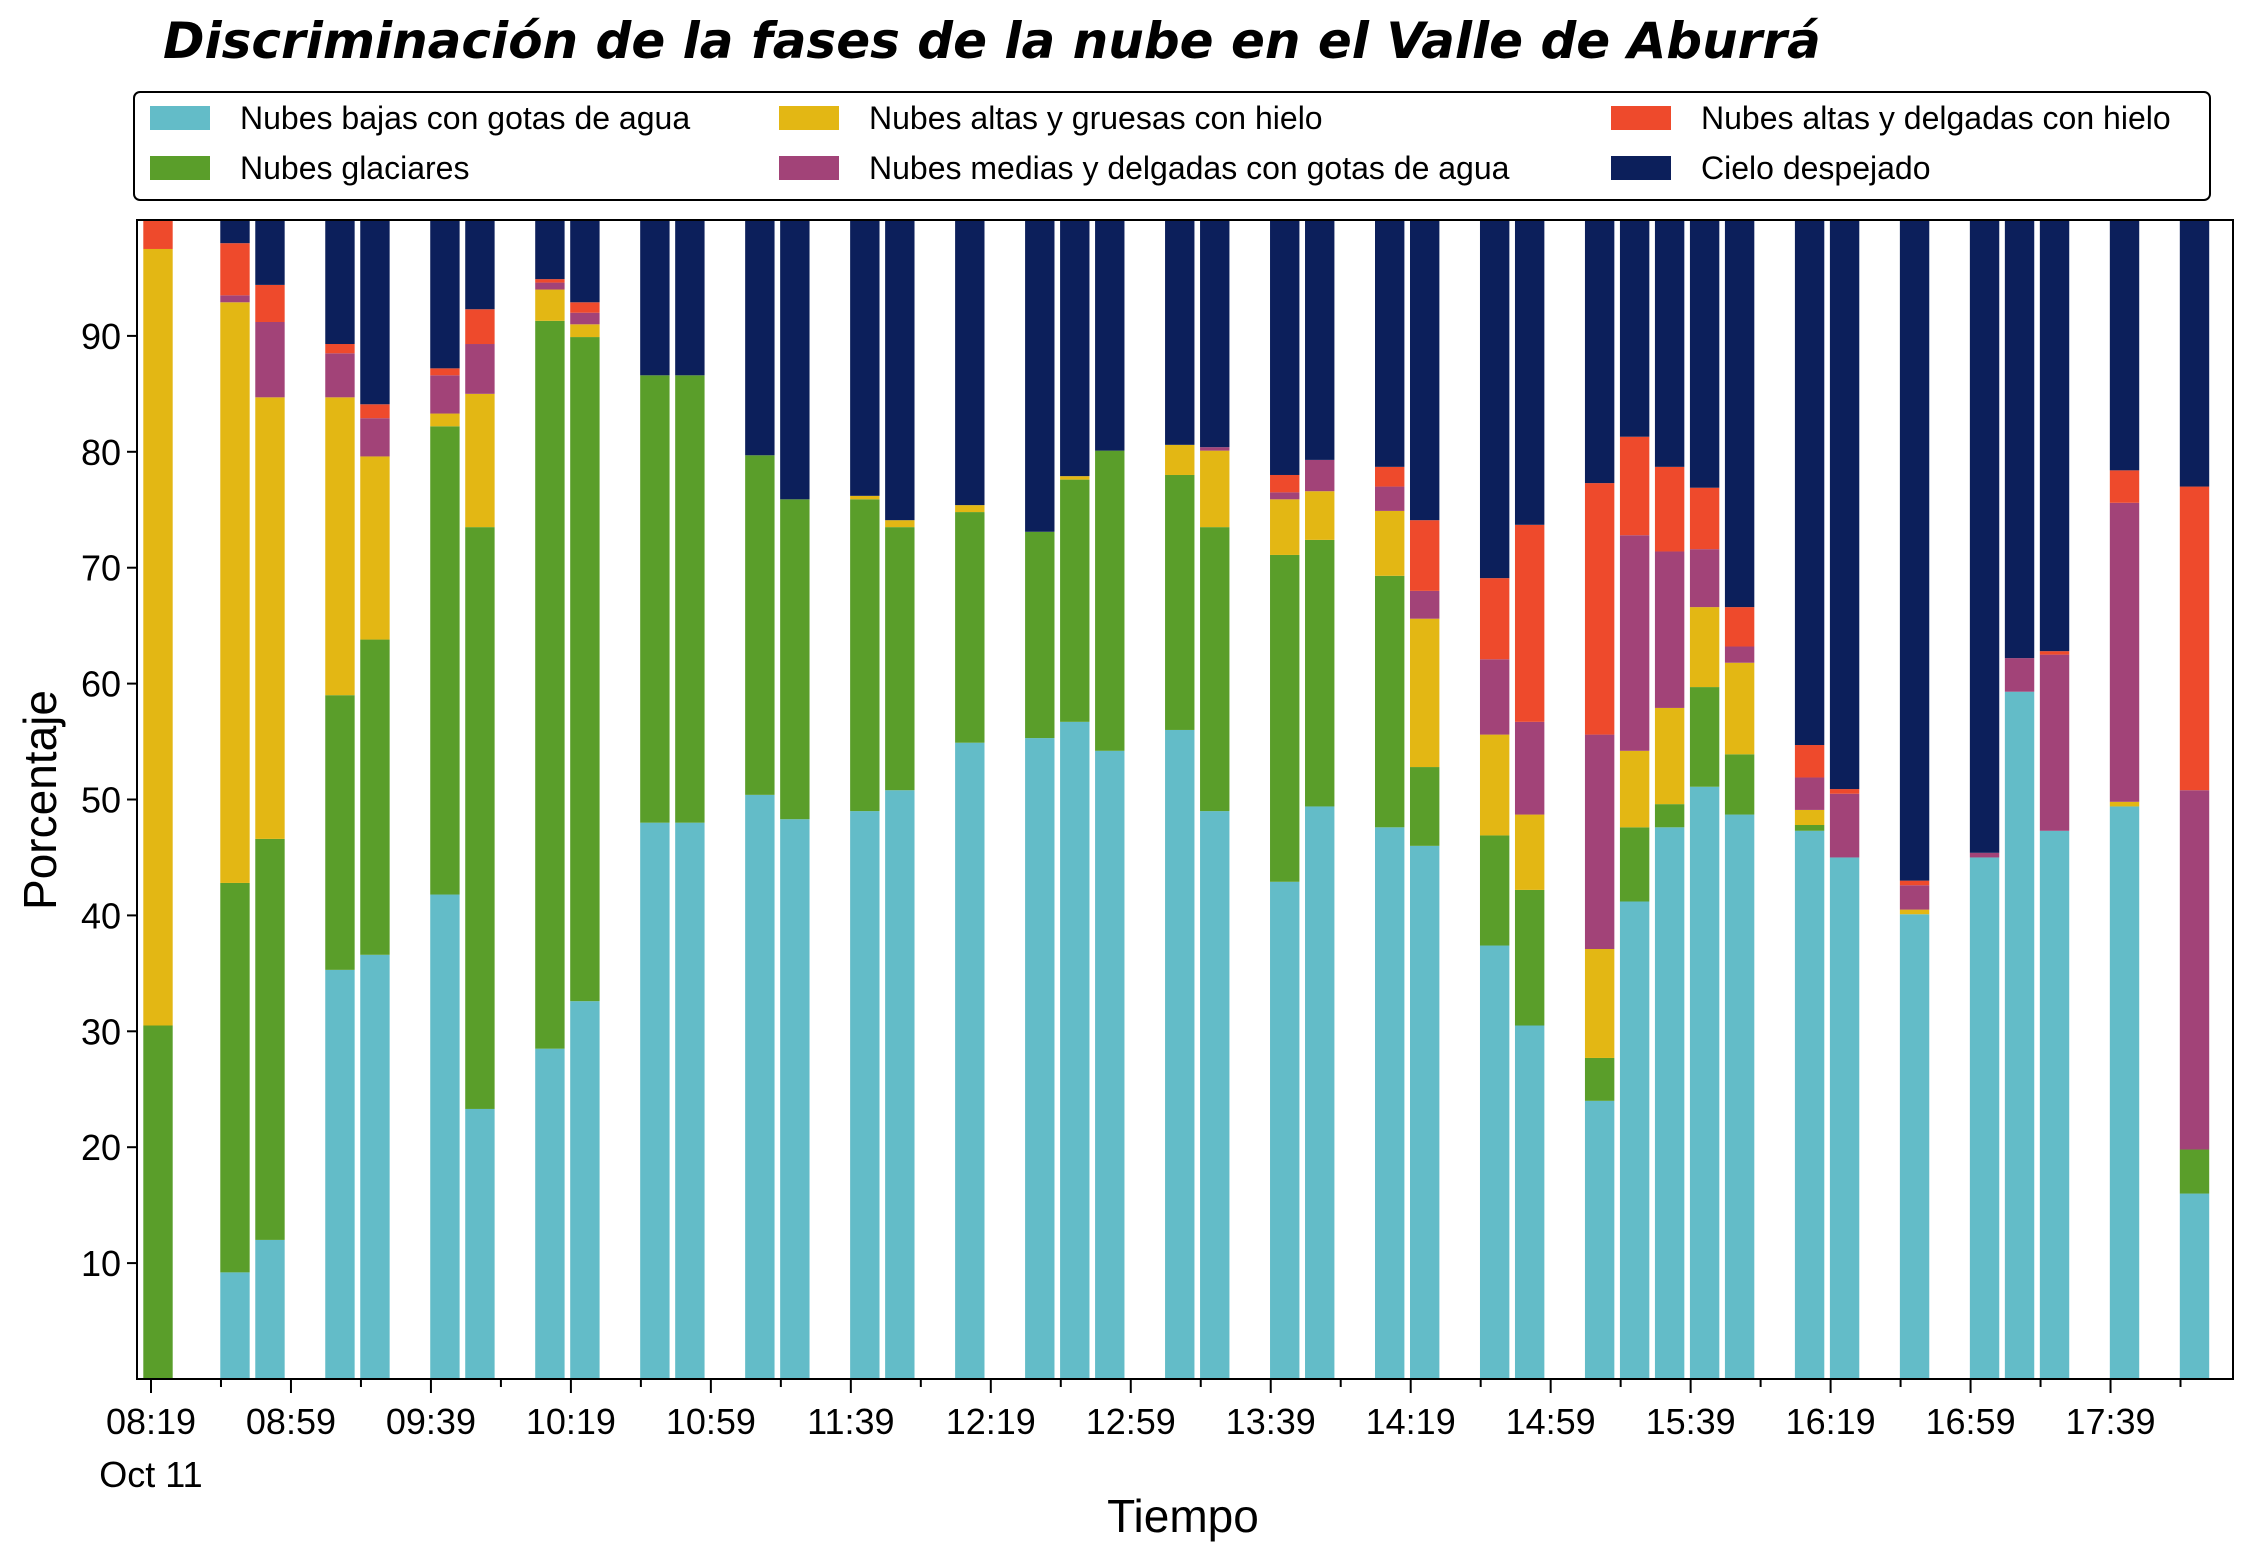 The width and height of the screenshot is (2244, 1559). I want to click on x-tick-label: 14:59, so click(1551, 1421).